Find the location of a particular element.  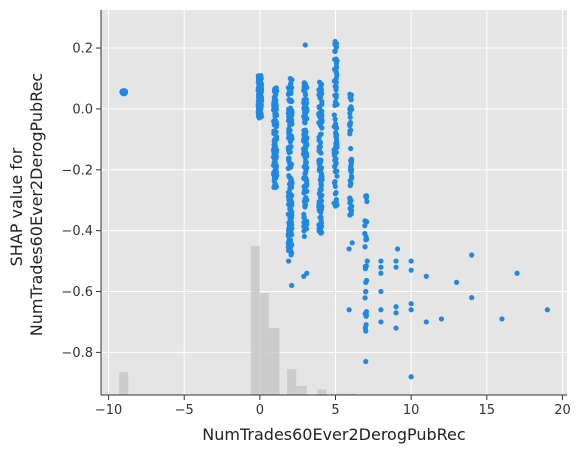

x-tick-label: −5 is located at coordinates (184, 410).